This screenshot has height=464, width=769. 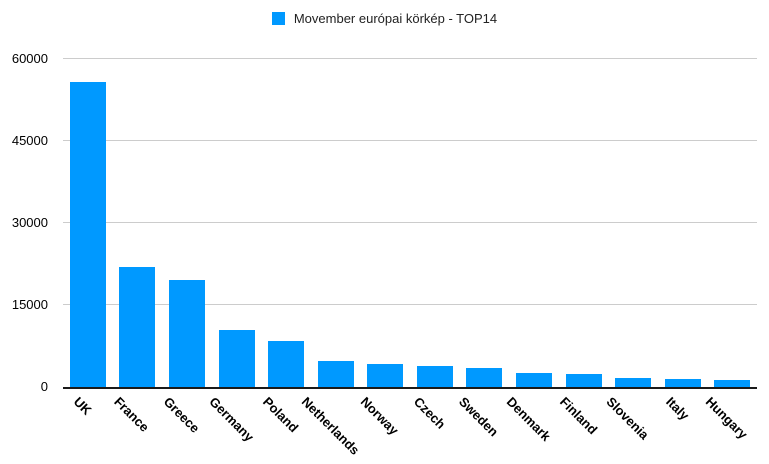 I want to click on x-tick-slot: Slovenia, so click(x=631, y=427).